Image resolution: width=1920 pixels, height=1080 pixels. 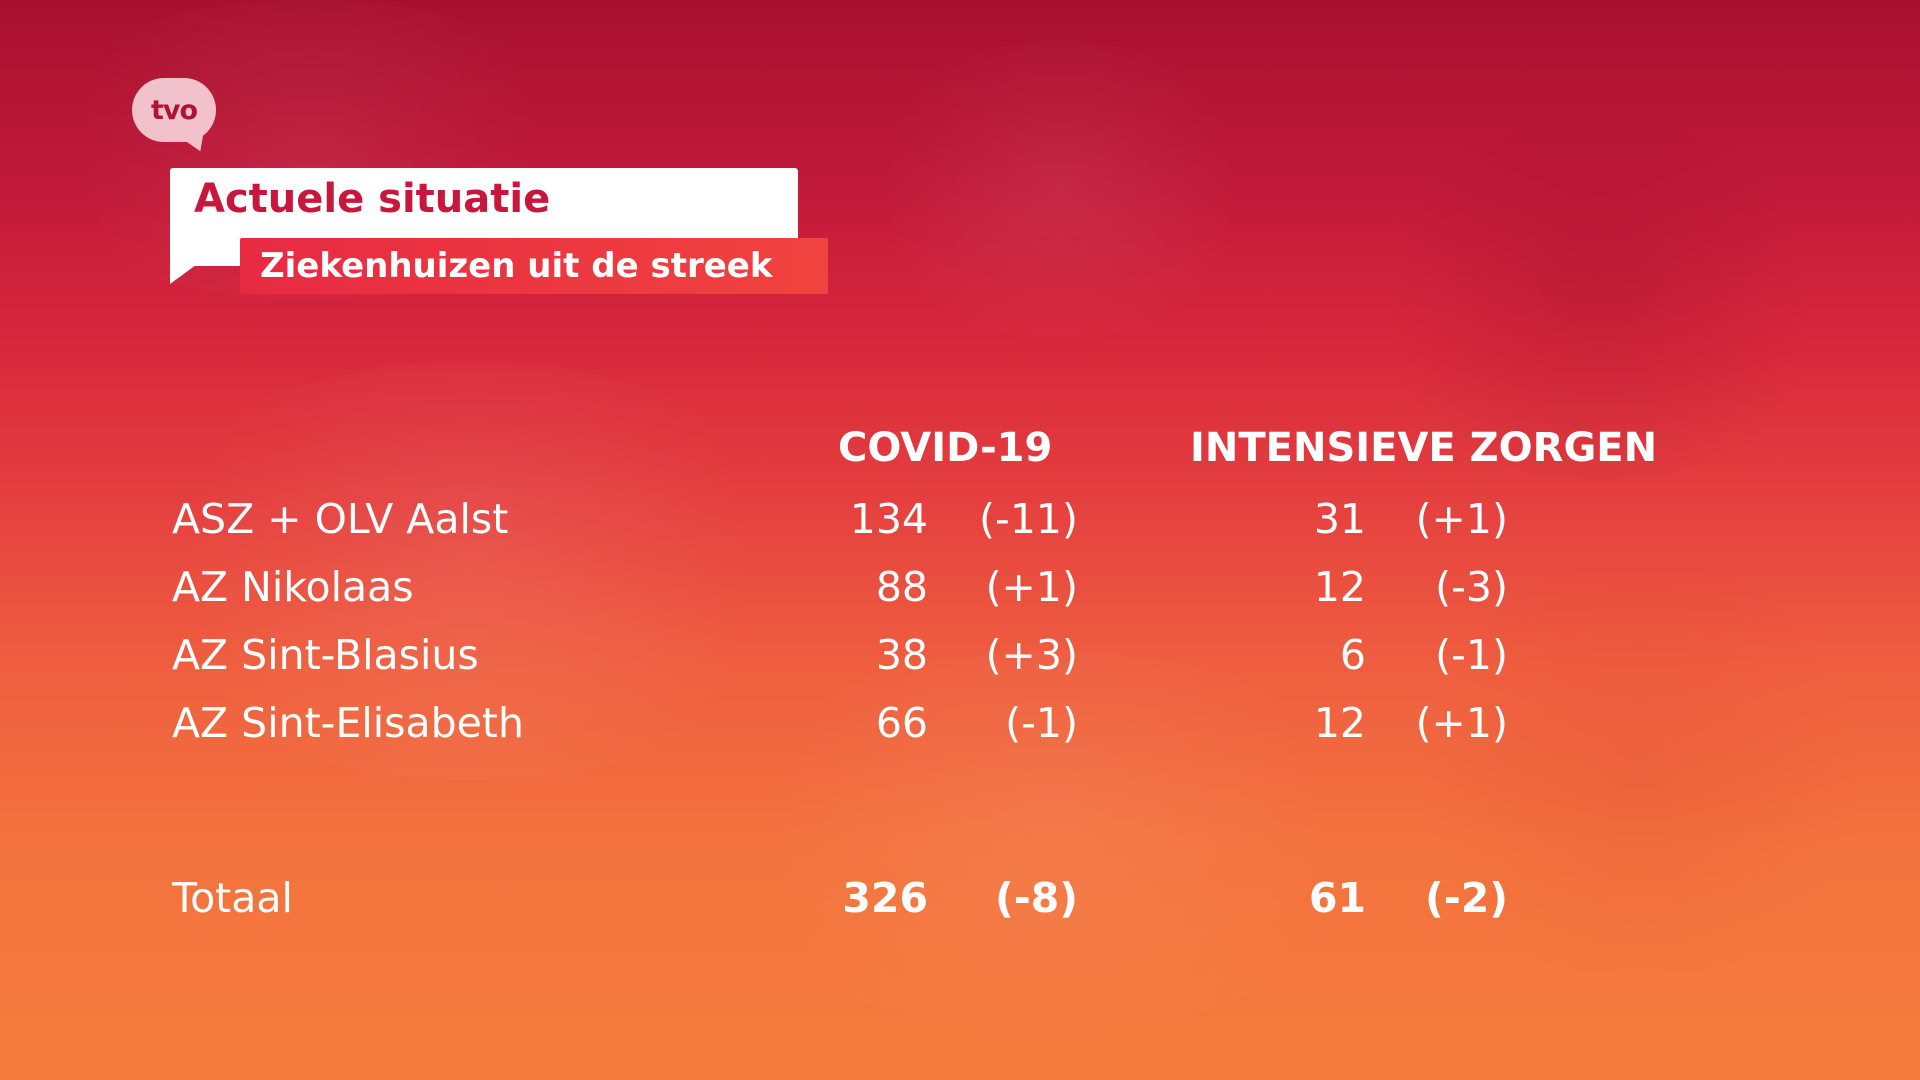 I want to click on iz-total-change: (-2), so click(x=1466, y=898).